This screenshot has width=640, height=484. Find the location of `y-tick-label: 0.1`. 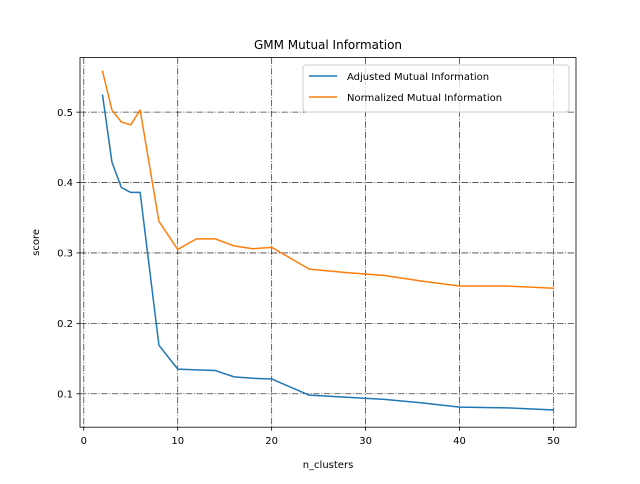

y-tick-label: 0.1 is located at coordinates (65, 394).